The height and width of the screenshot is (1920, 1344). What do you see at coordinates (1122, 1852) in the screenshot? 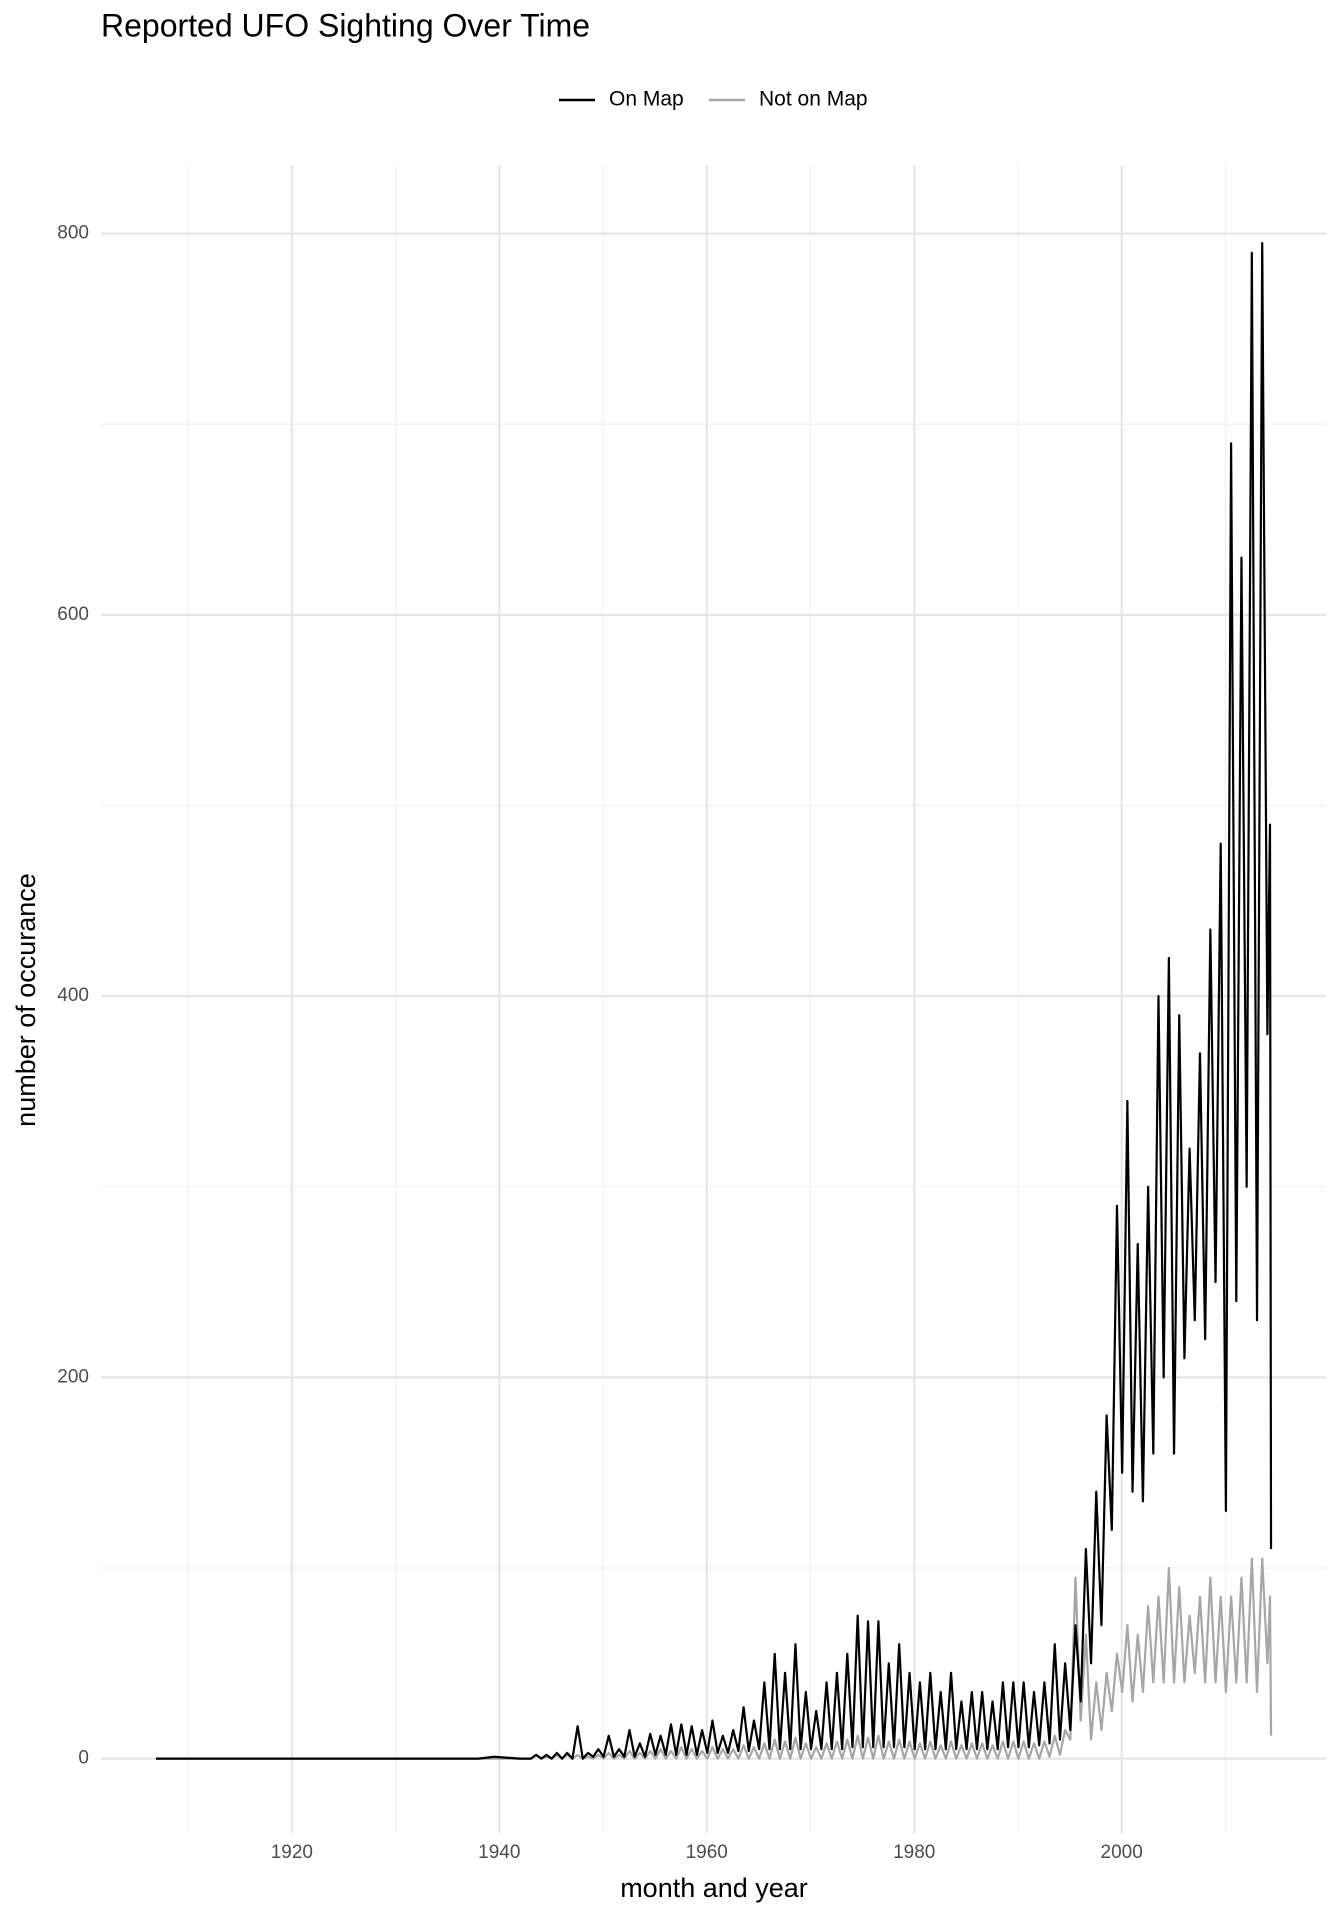
I see `x-tick-label: 2000` at bounding box center [1122, 1852].